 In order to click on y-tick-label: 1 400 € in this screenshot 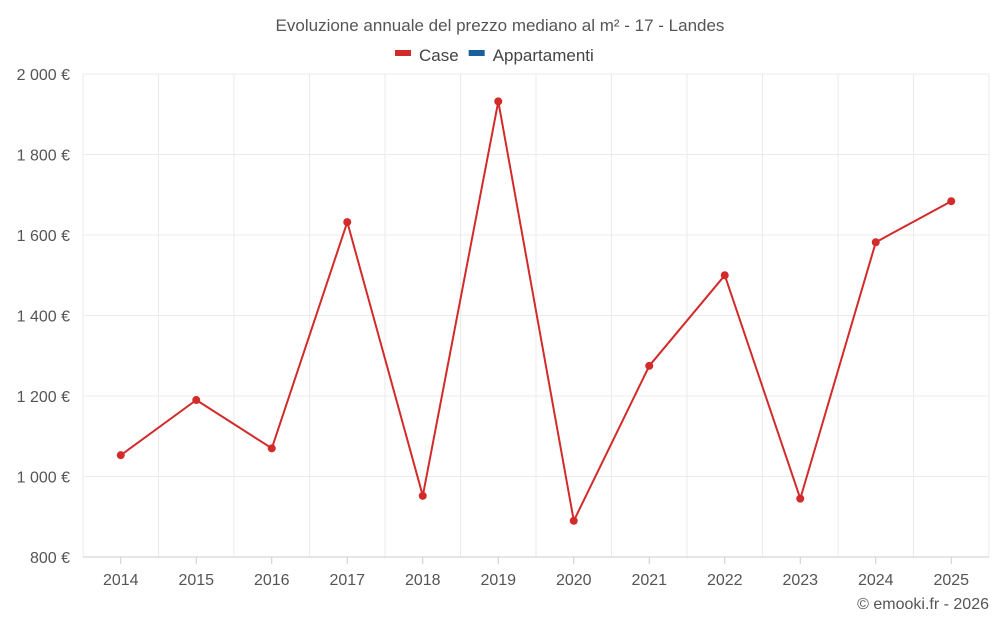, I will do `click(43, 317)`.